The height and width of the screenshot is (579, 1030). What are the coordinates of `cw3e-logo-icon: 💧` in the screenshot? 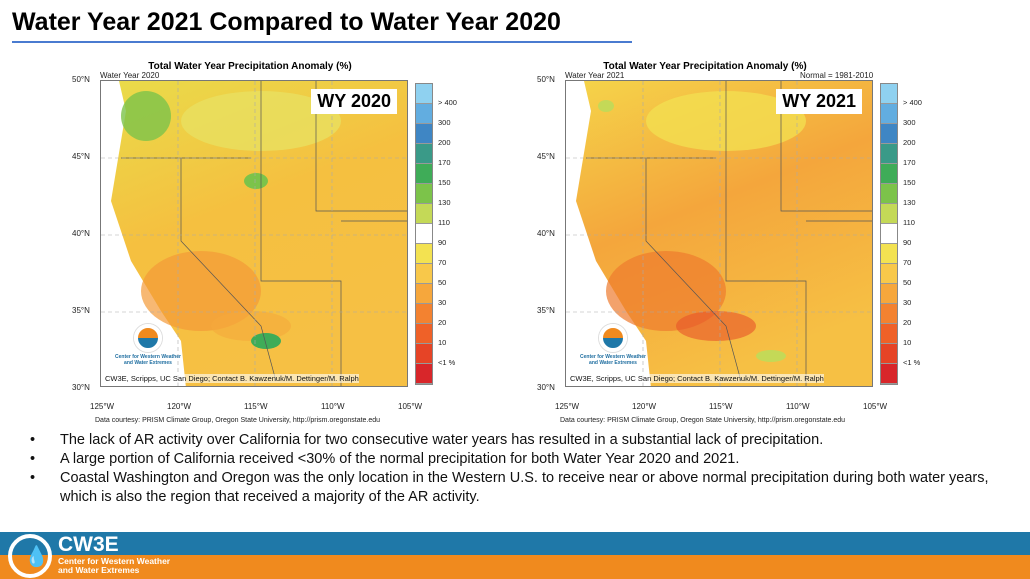 It's located at (30, 556).